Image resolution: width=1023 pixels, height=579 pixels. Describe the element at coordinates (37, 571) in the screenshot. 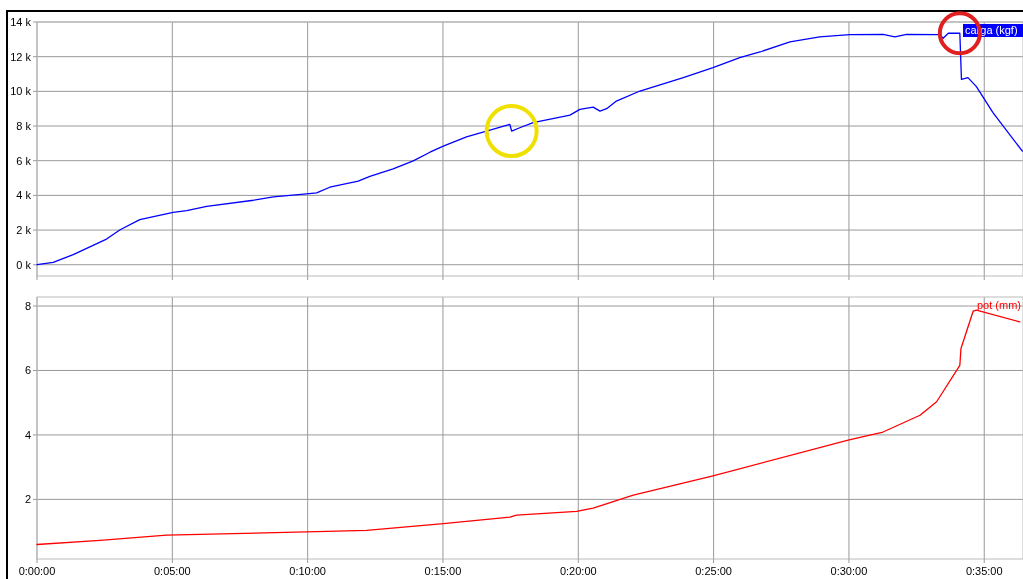

I see `x-tick-label: 0:00:00` at that location.